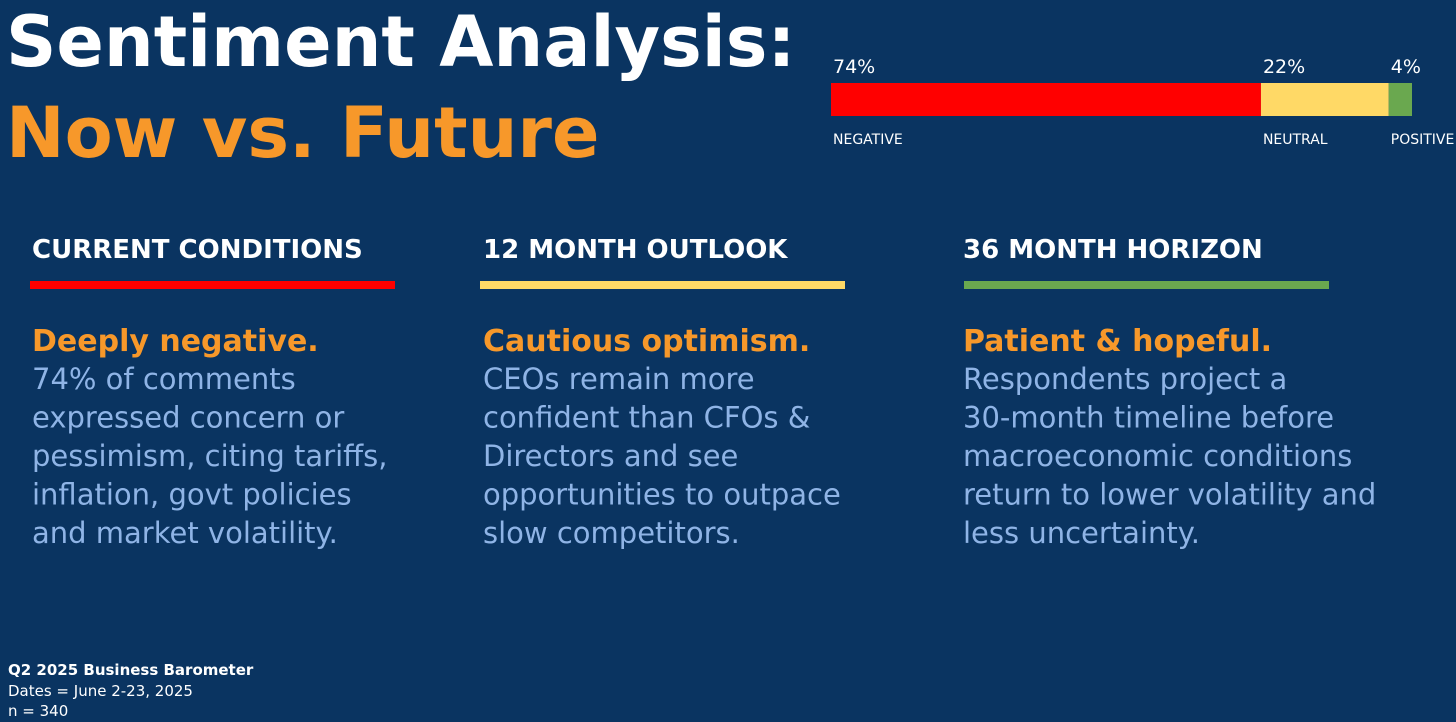  What do you see at coordinates (611, 533) in the screenshot?
I see `column-body-line: slow competitors.` at bounding box center [611, 533].